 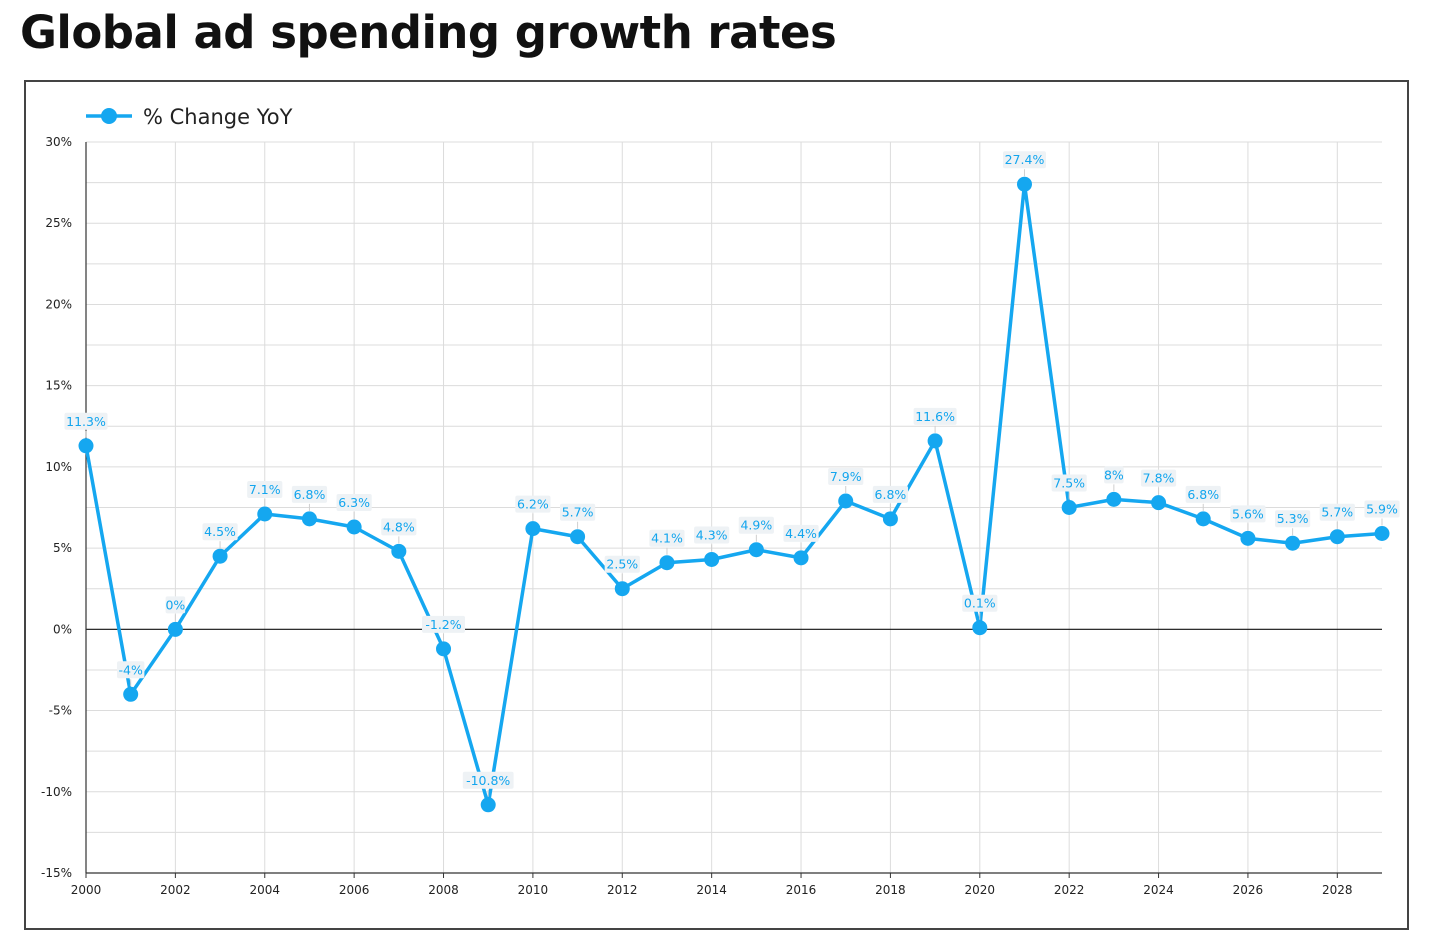 What do you see at coordinates (711, 890) in the screenshot?
I see `x-tick-label: 2014` at bounding box center [711, 890].